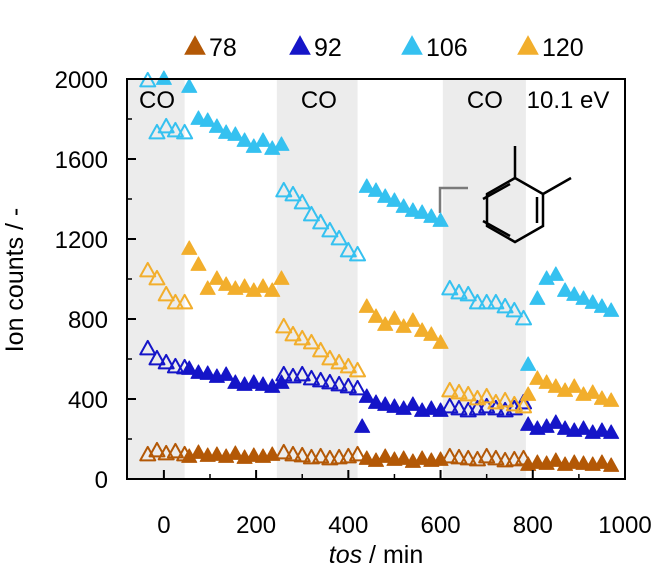  I want to click on legend-label-120: 120, so click(563, 48).